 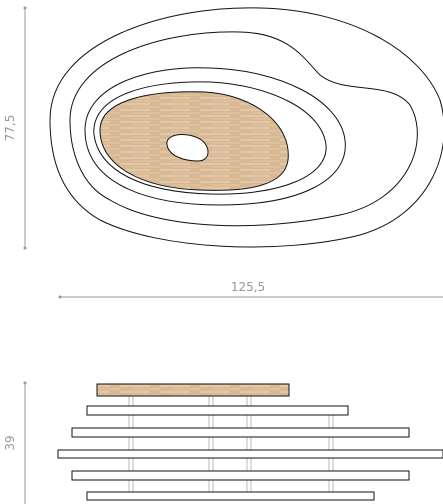 What do you see at coordinates (248, 287) in the screenshot?
I see `dimension-label: 125,5` at bounding box center [248, 287].